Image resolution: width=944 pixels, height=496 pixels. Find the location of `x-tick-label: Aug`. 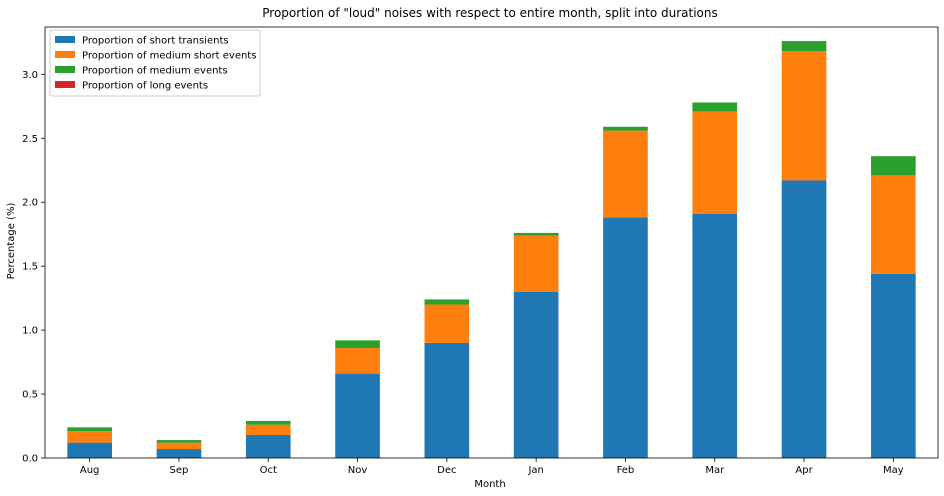

x-tick-label: Aug is located at coordinates (90, 470).